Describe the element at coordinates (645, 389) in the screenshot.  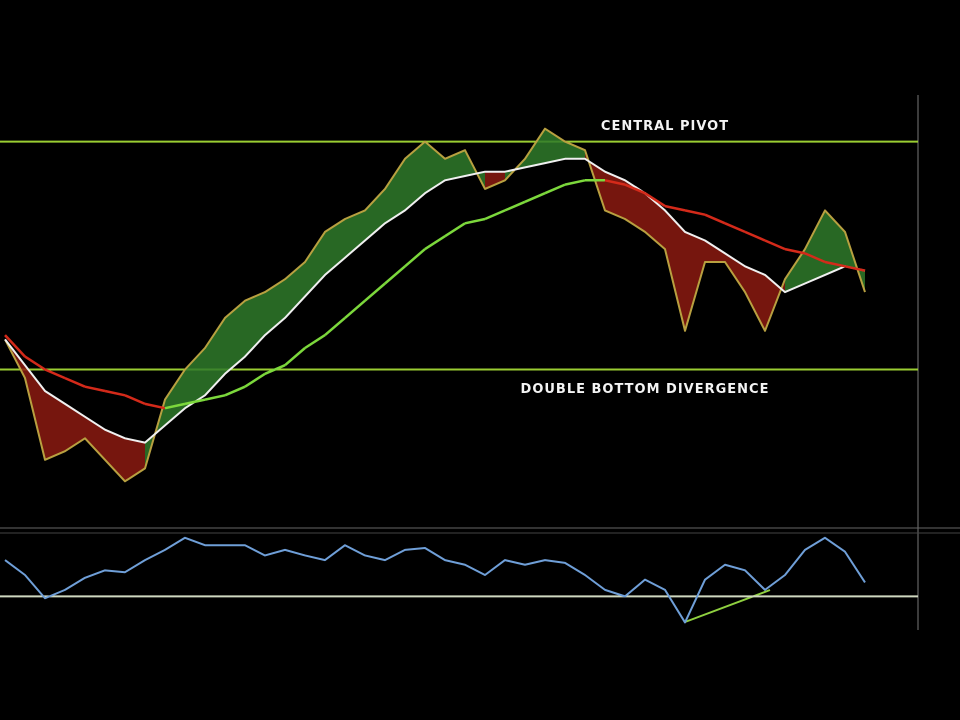
I see `level-label: DOUBLE BOTTOM DIVERGENCE` at that location.